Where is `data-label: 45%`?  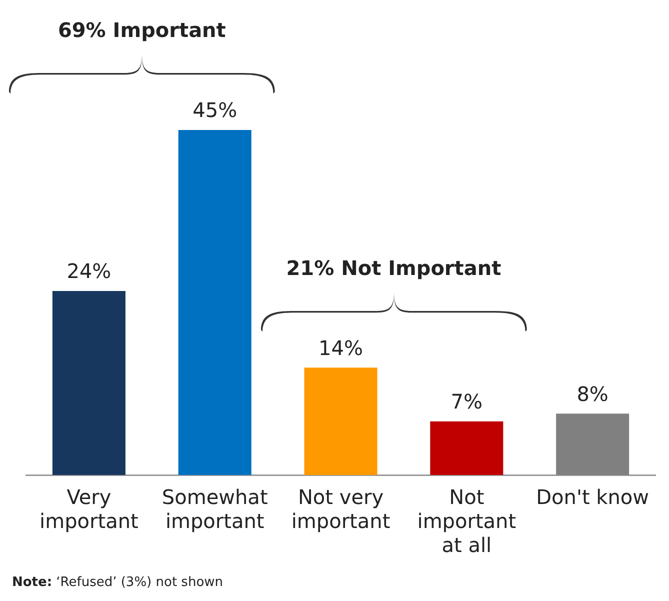 data-label: 45% is located at coordinates (215, 110).